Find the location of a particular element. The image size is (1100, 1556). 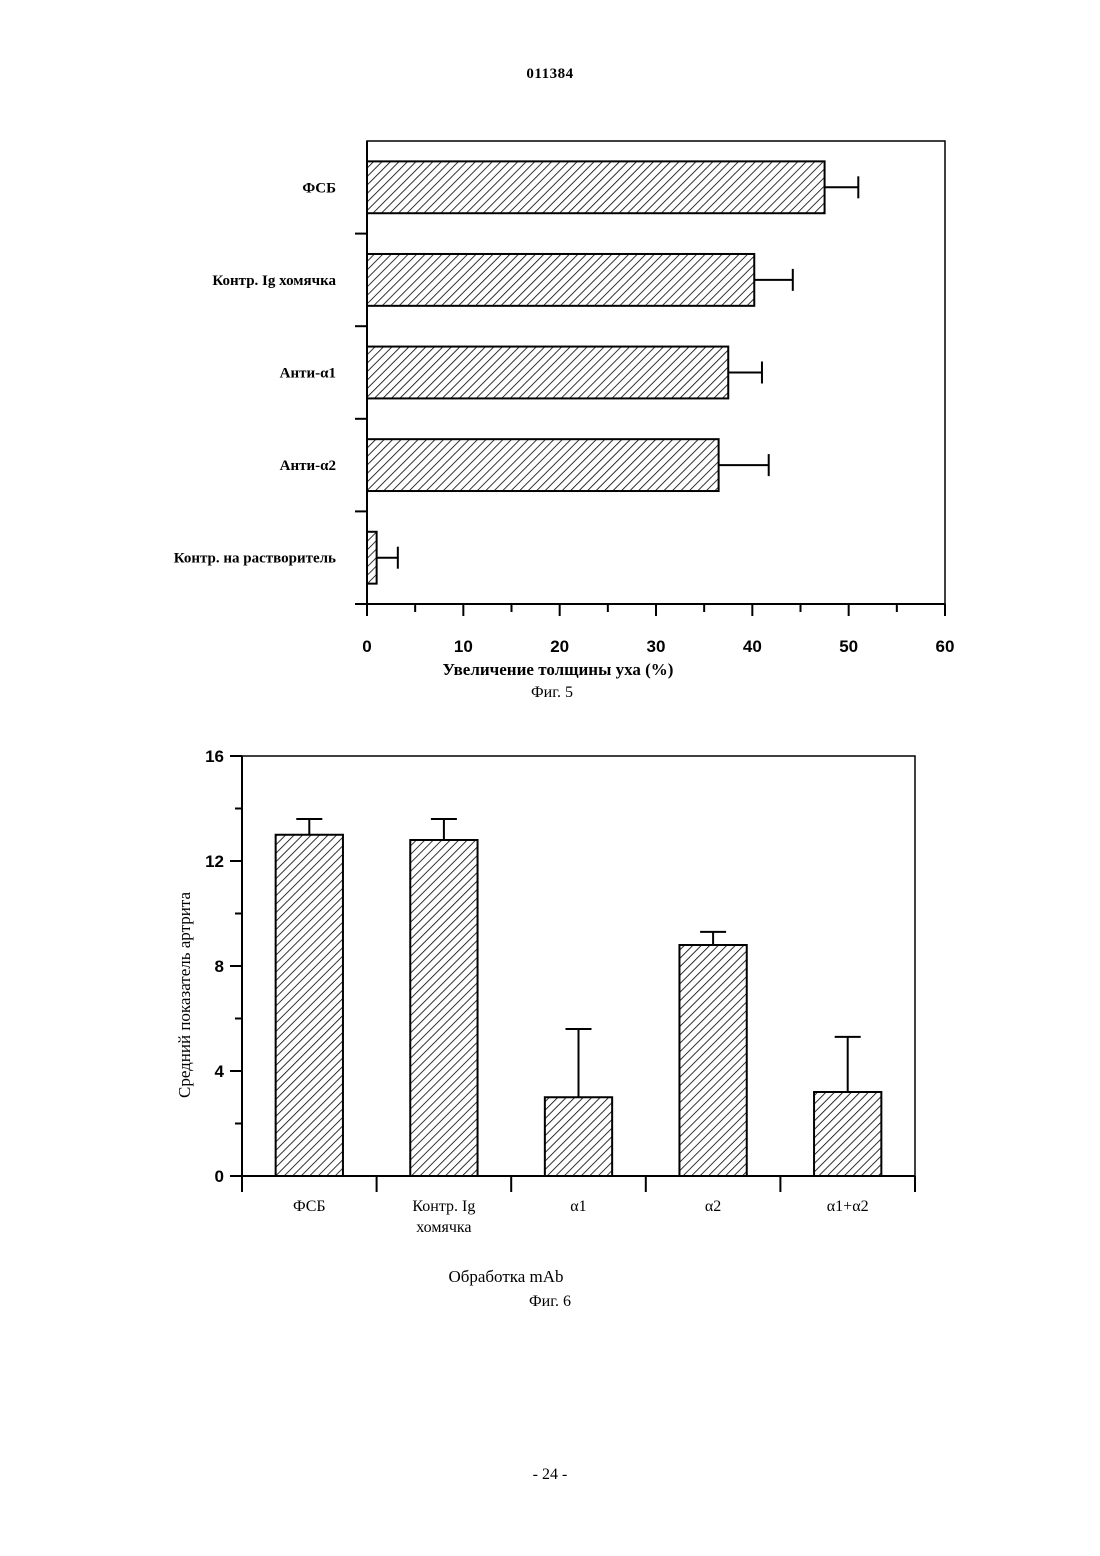

fig5-category-label: Анти-α2 is located at coordinates (308, 466).